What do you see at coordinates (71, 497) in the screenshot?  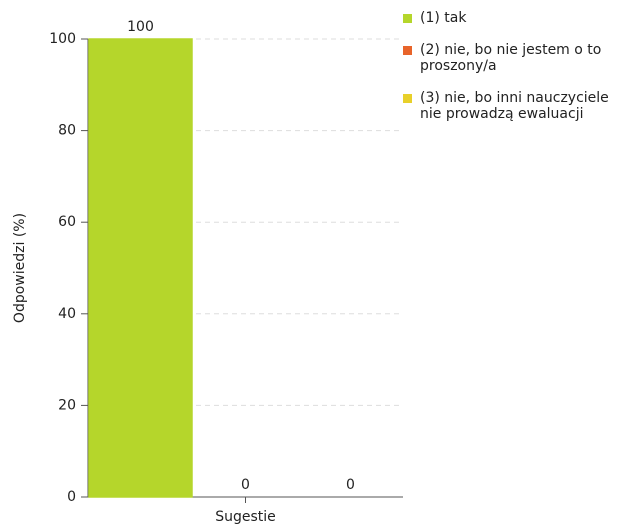 I see `y-tick-label: 0` at bounding box center [71, 497].